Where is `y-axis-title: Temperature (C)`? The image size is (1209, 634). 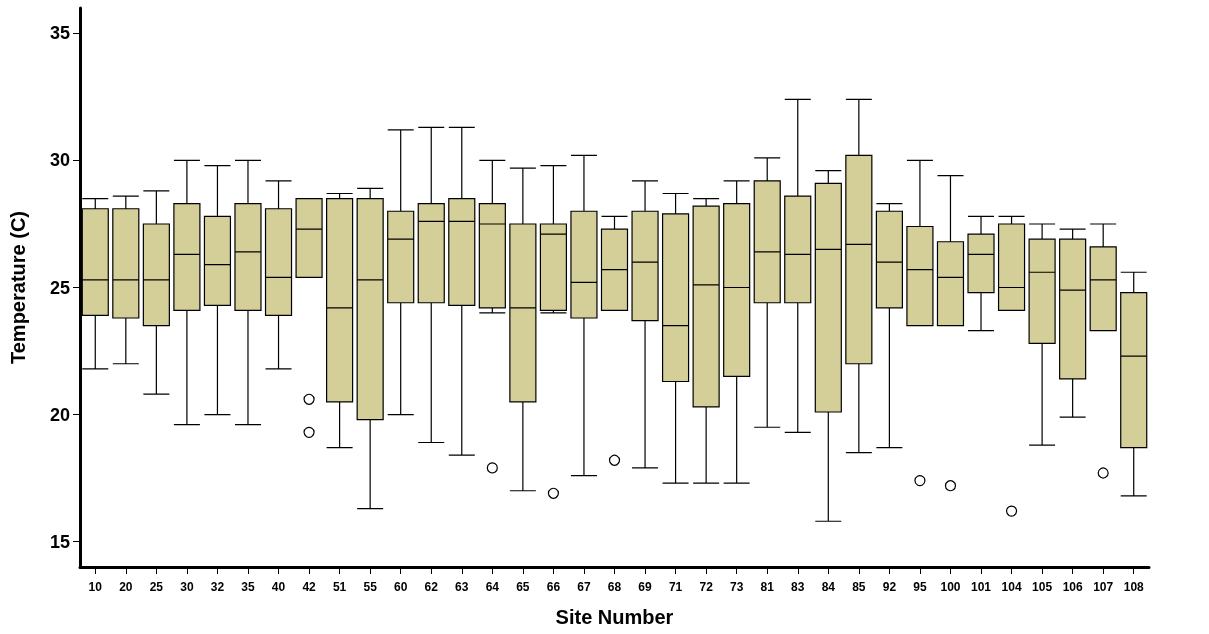
y-axis-title: Temperature (C) is located at coordinates (18, 287).